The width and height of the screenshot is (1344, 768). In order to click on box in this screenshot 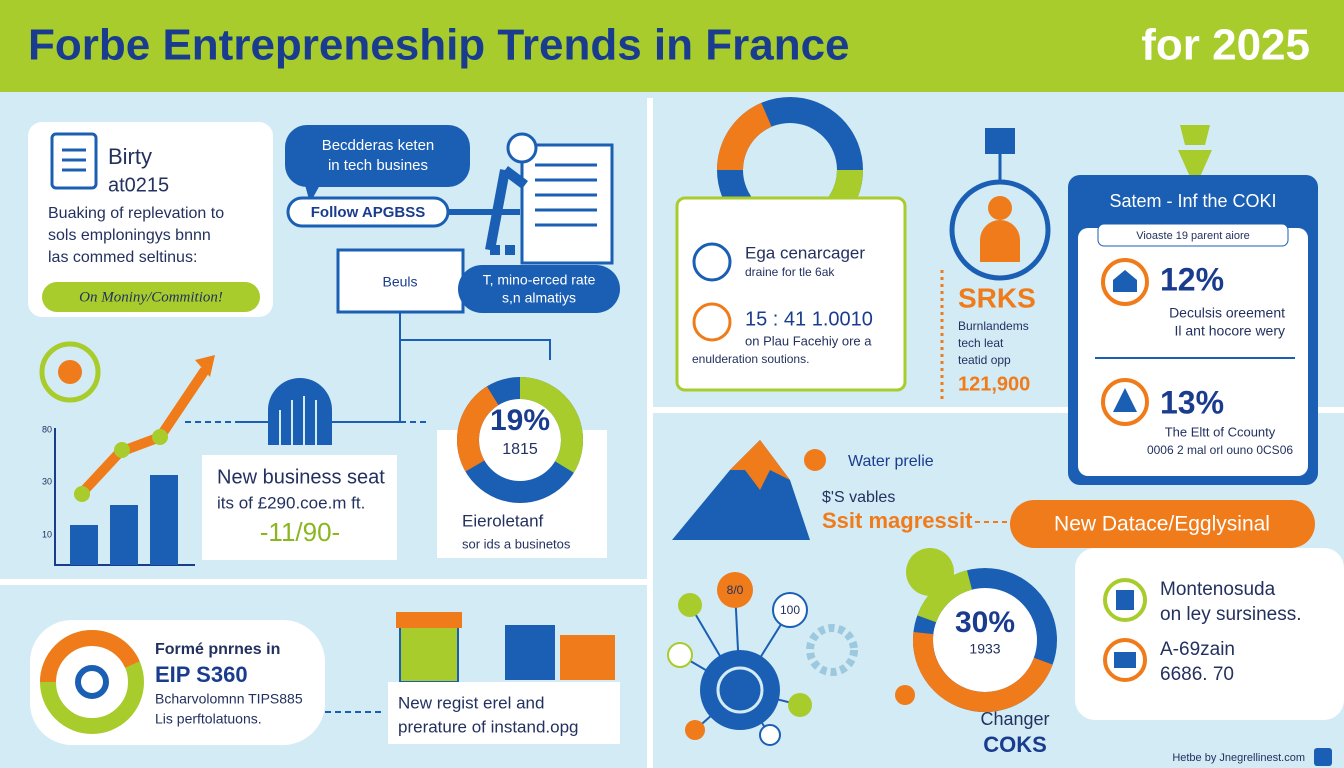, I will do `click(400, 281)`.